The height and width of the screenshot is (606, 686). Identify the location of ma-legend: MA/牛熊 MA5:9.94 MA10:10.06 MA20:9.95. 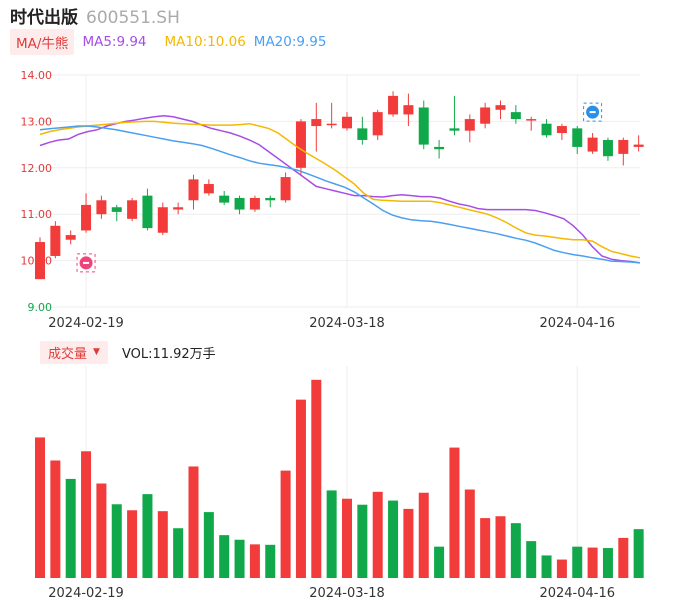
(168, 42).